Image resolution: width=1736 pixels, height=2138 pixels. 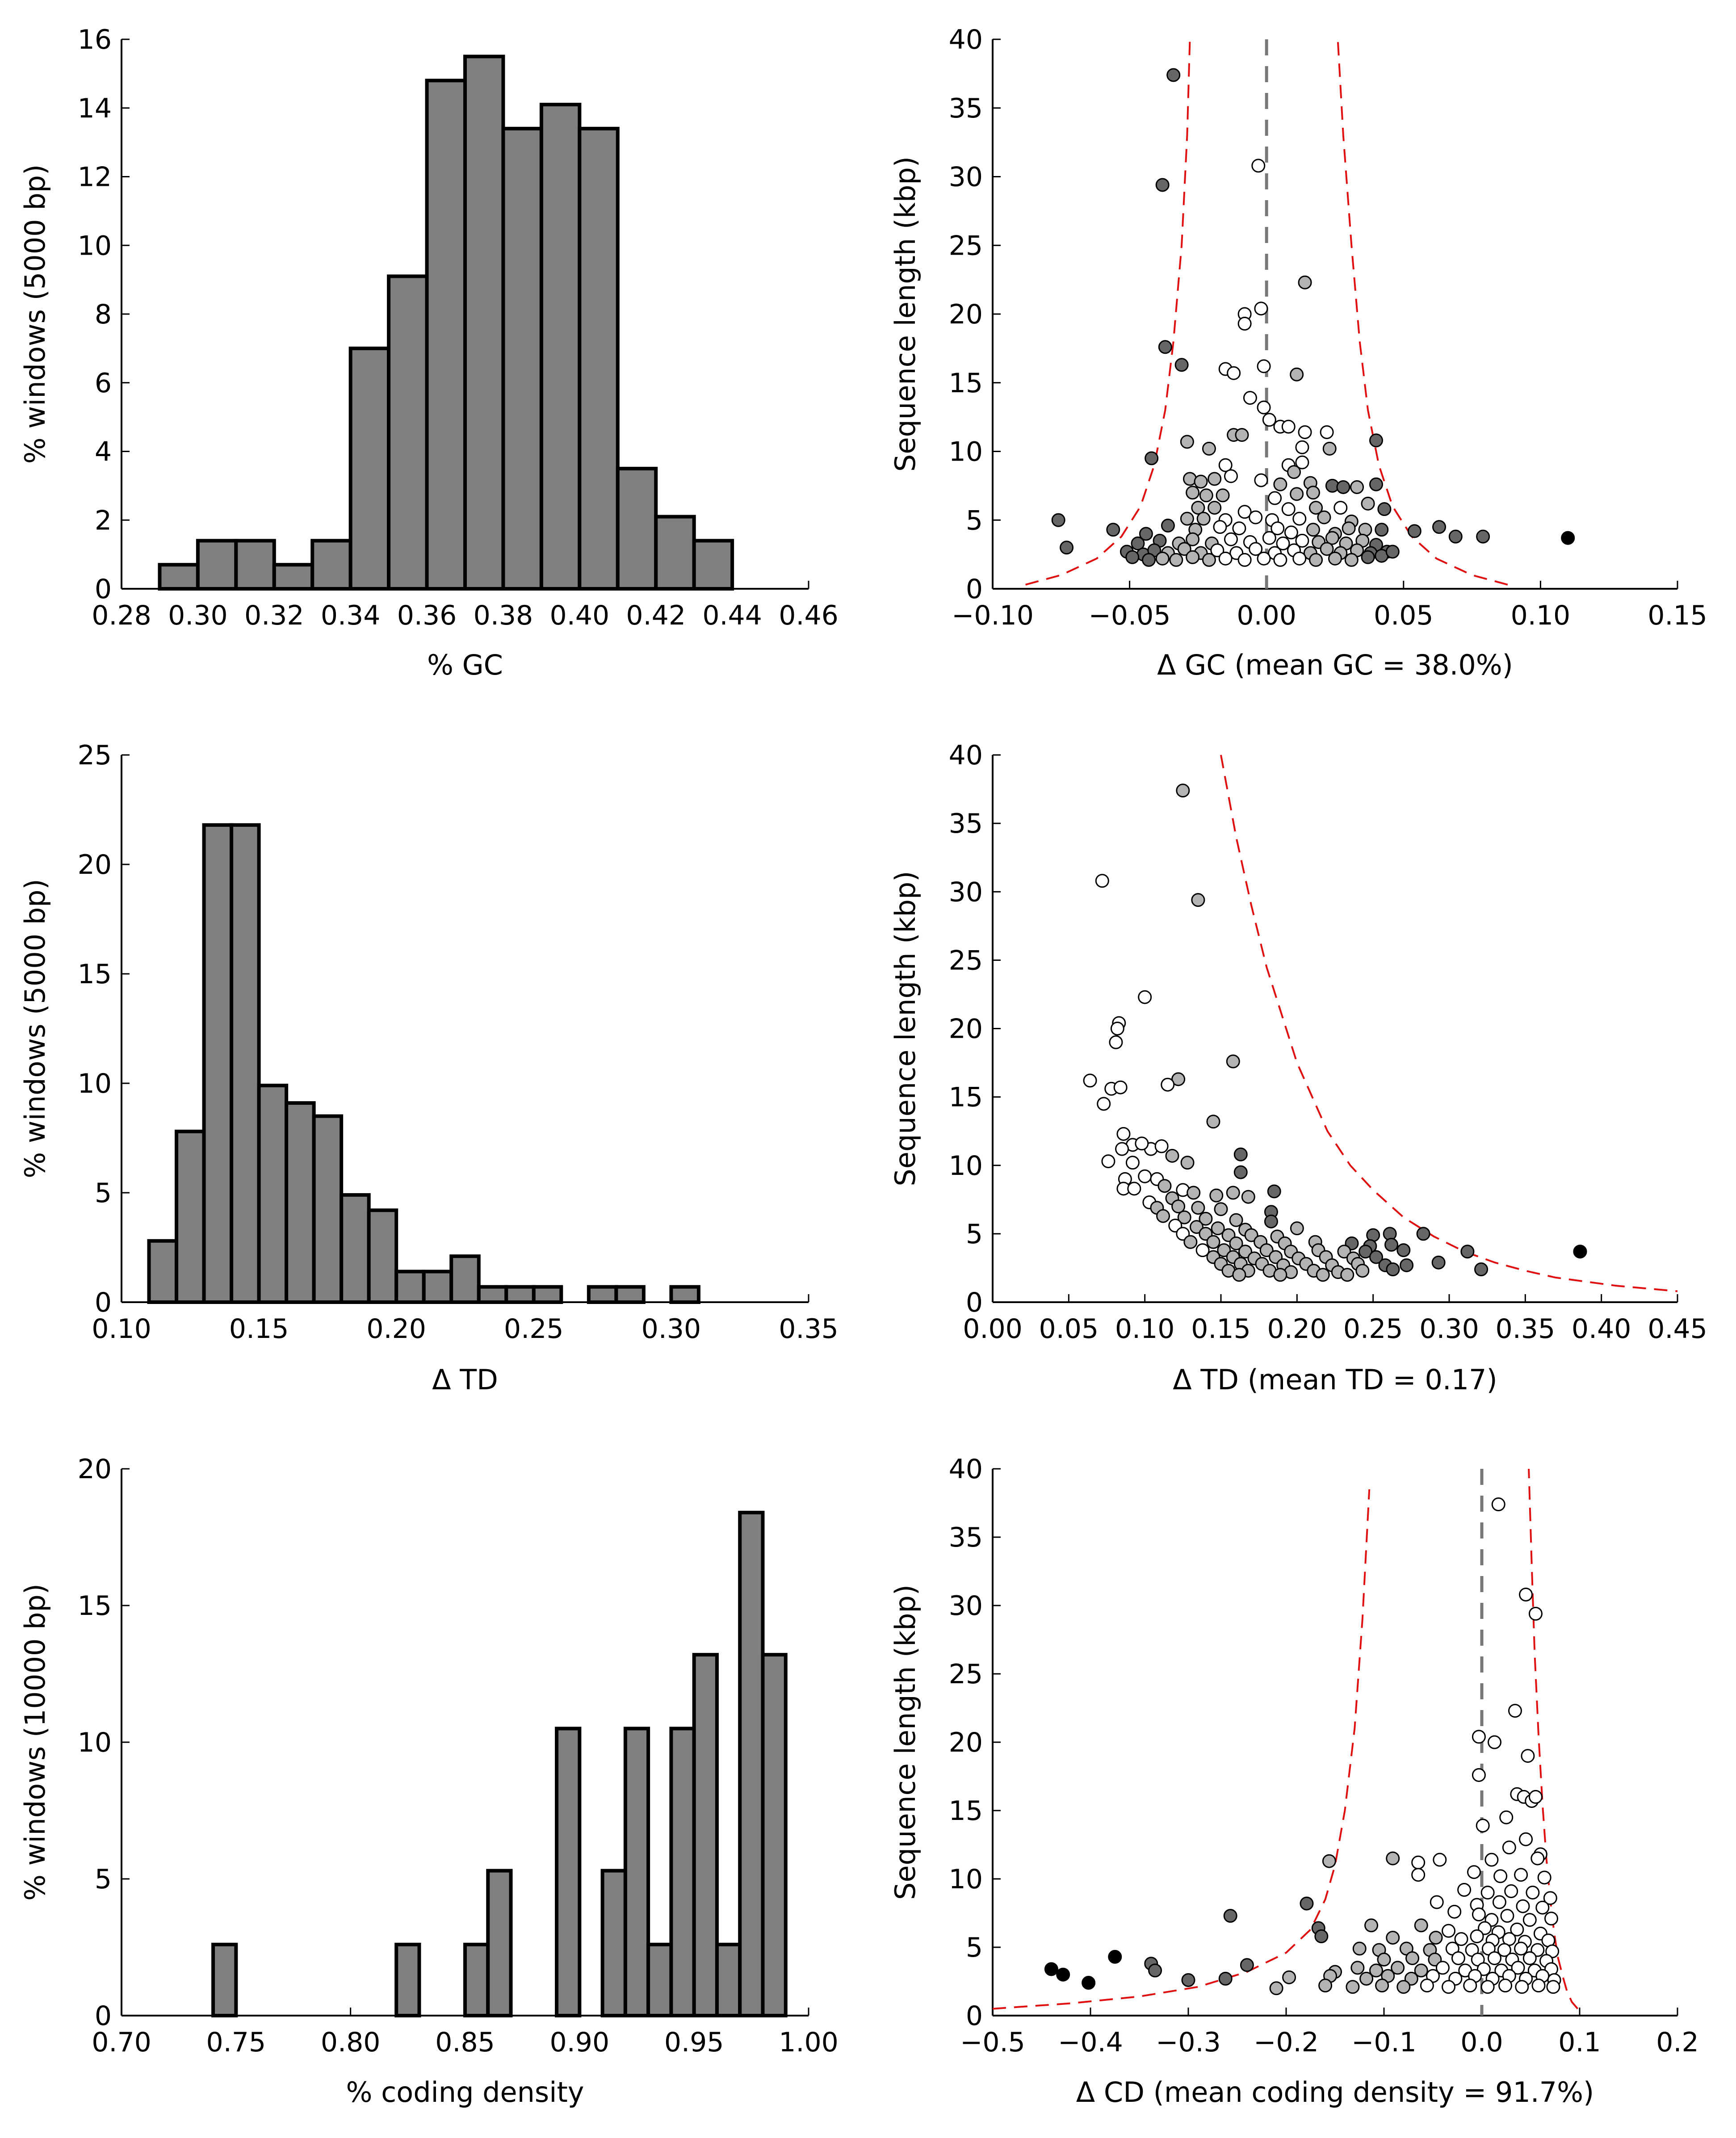 I want to click on x-tick-label: 0.1, so click(x=1579, y=2043).